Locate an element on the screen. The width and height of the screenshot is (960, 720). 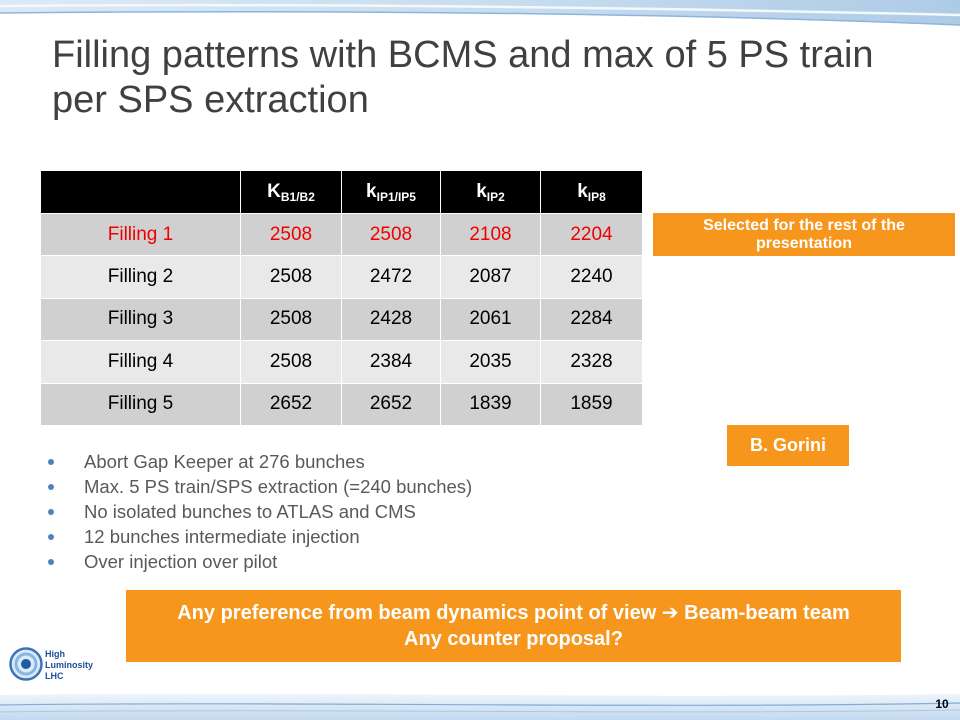
header-subscript: IP1/IP5 is located at coordinates (396, 197).